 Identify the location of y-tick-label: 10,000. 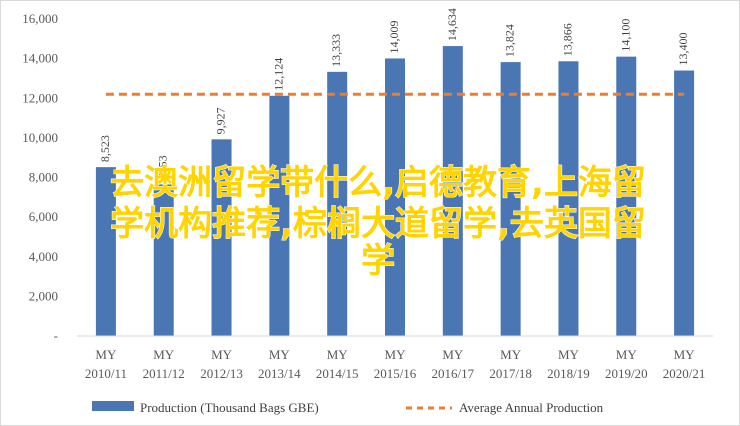
(40, 137).